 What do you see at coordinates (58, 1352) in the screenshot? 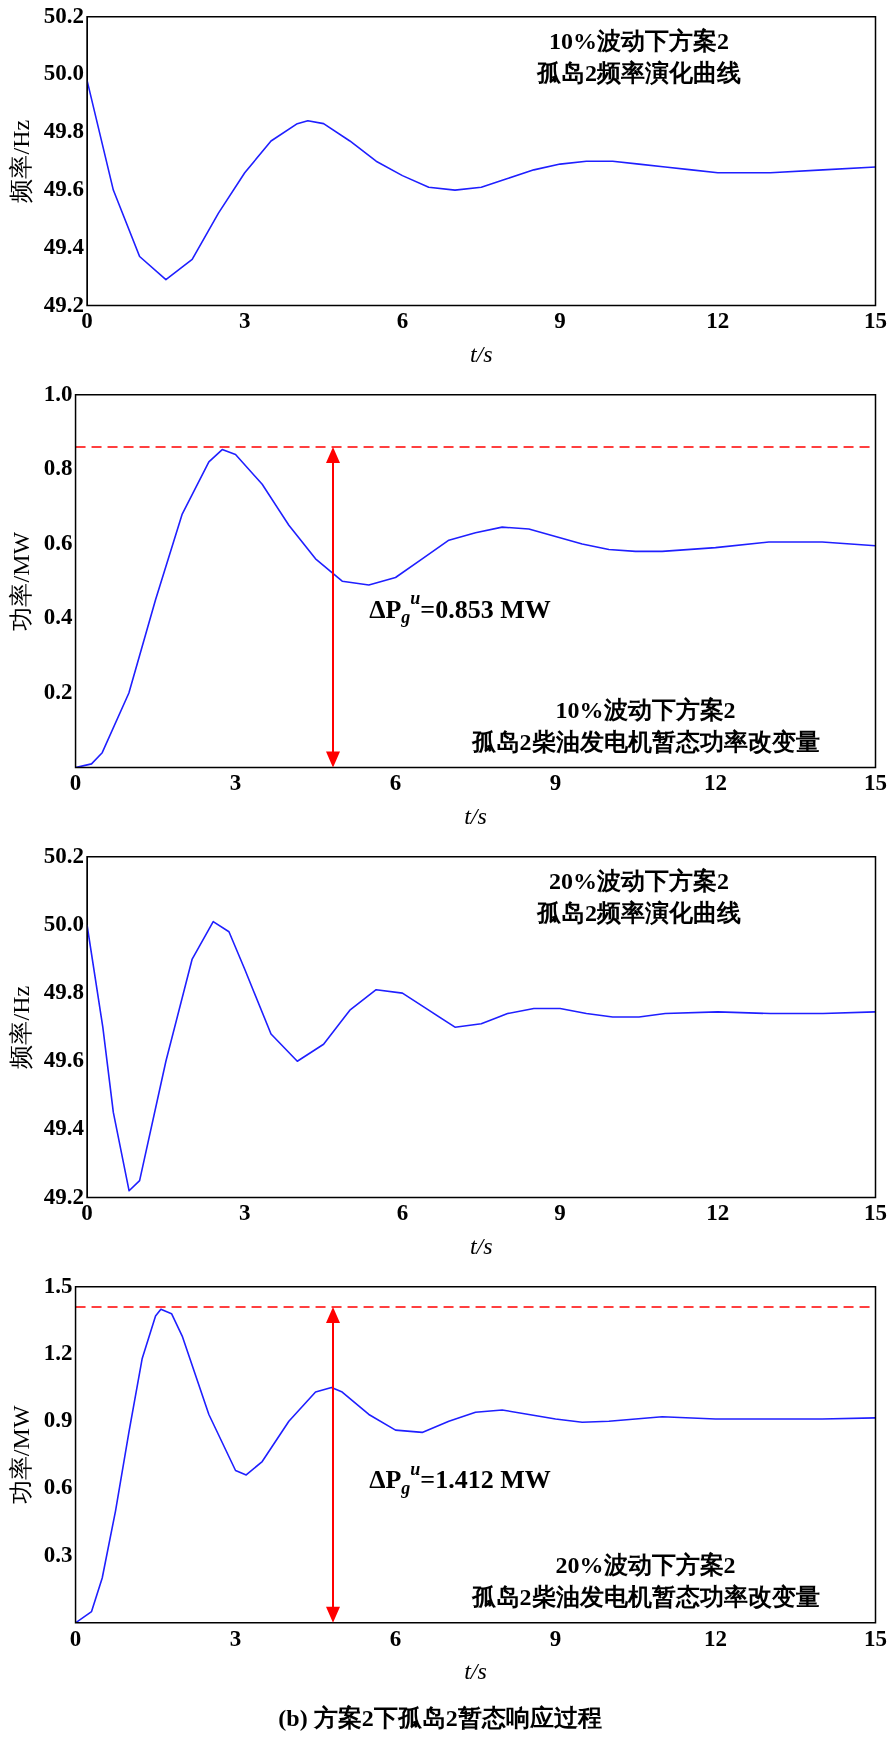
I see `y-tick-label: 1.2` at bounding box center [58, 1352].